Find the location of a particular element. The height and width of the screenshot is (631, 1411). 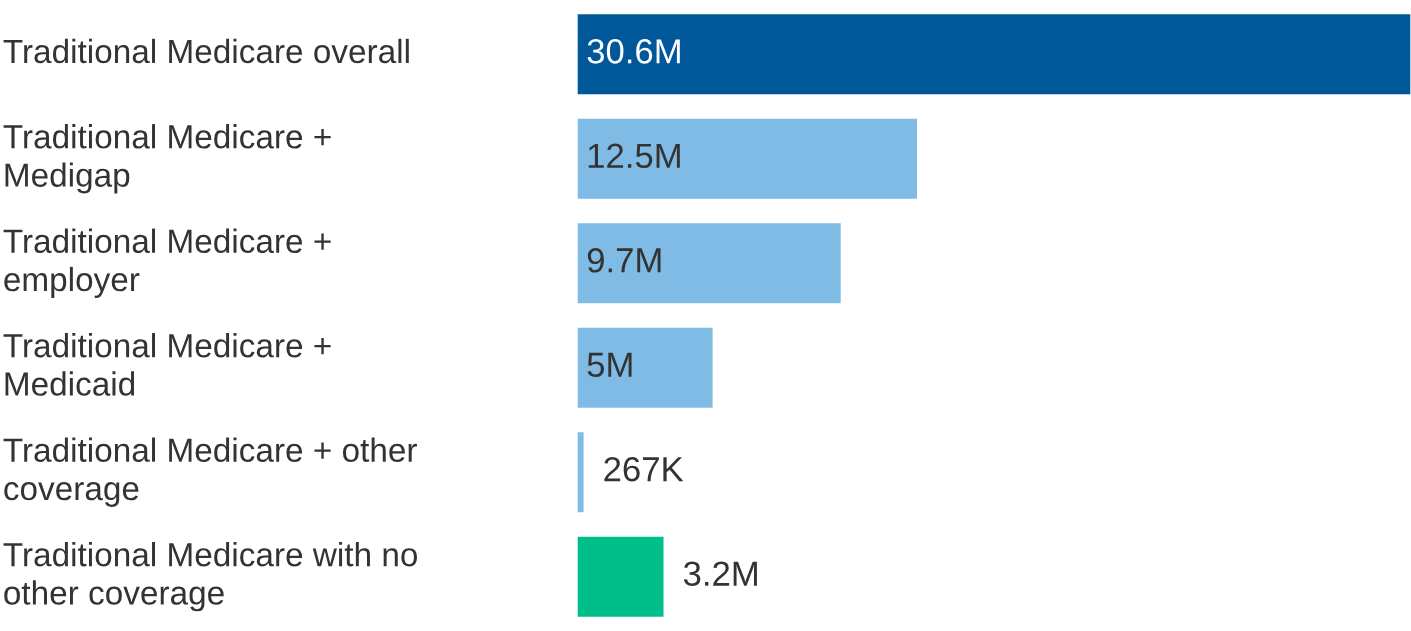

data-label: 5M is located at coordinates (609, 365).